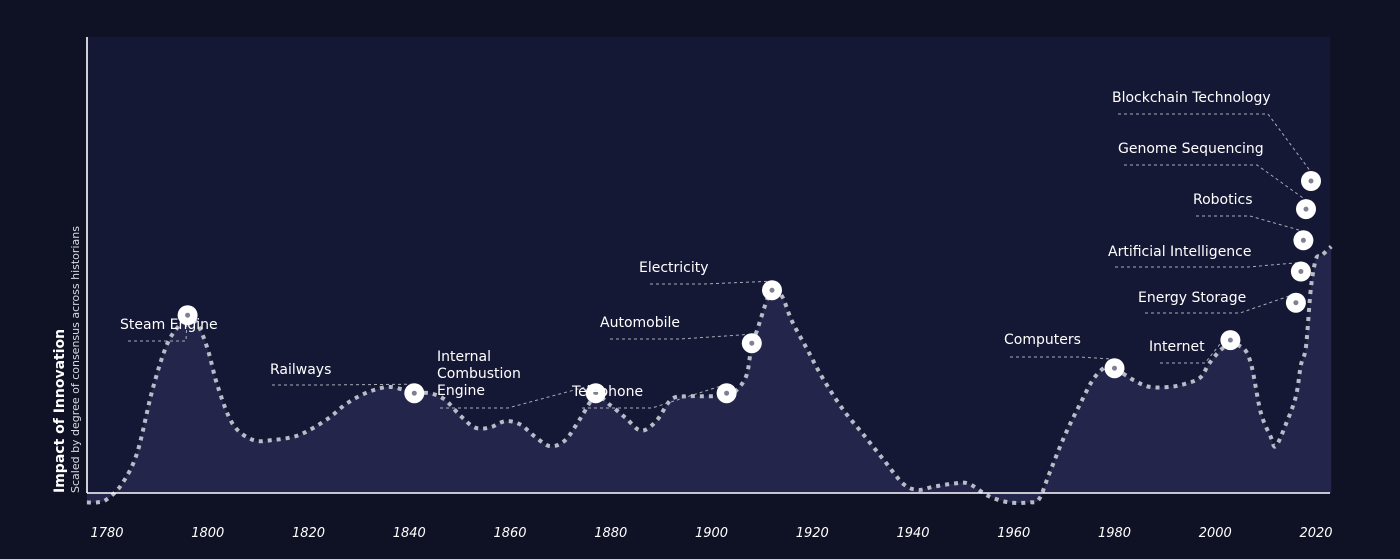  What do you see at coordinates (300, 370) in the screenshot?
I see `annotation-label: Railways` at bounding box center [300, 370].